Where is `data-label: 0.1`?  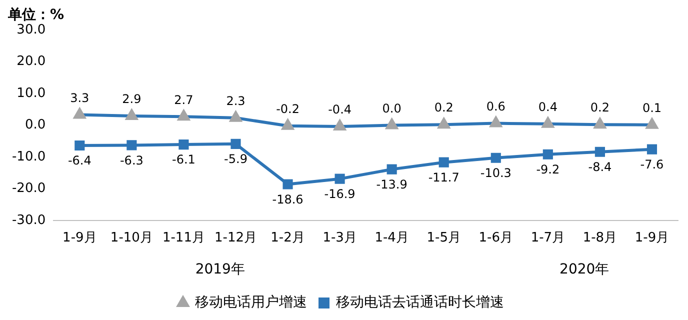 data-label: 0.1 is located at coordinates (652, 108).